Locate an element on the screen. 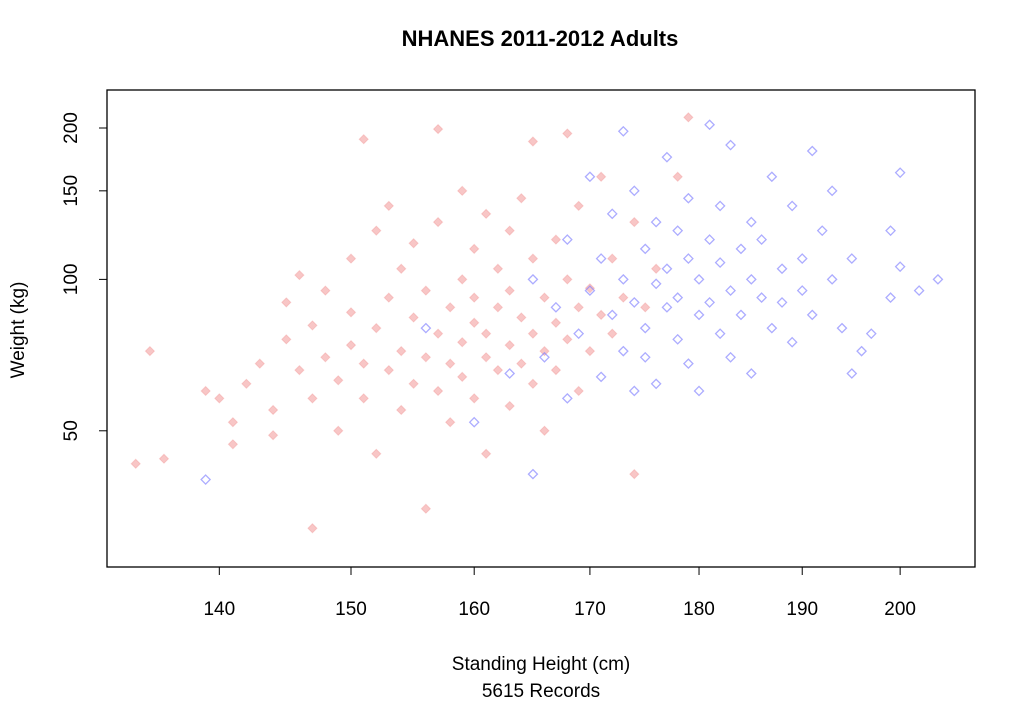 Image resolution: width=1024 pixels, height=723 pixels. y-axis: 50 100 150 200 is located at coordinates (84, 276).